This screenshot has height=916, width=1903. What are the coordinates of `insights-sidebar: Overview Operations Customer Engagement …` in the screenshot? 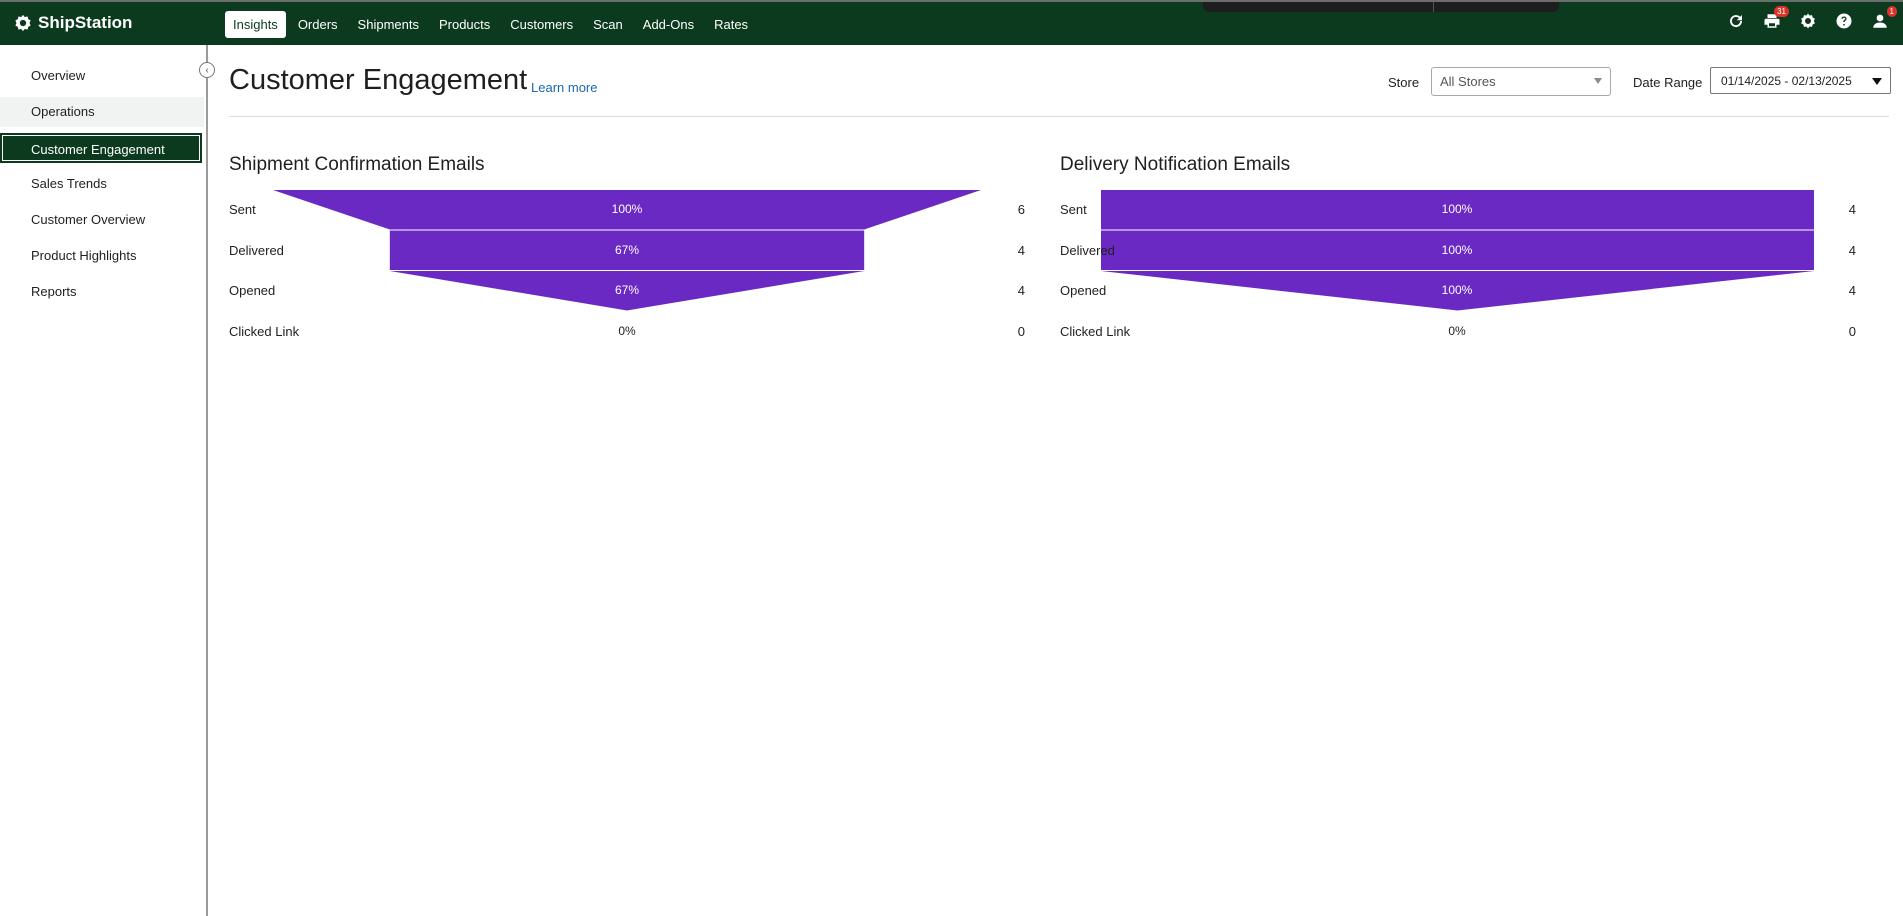 It's located at (104, 480).